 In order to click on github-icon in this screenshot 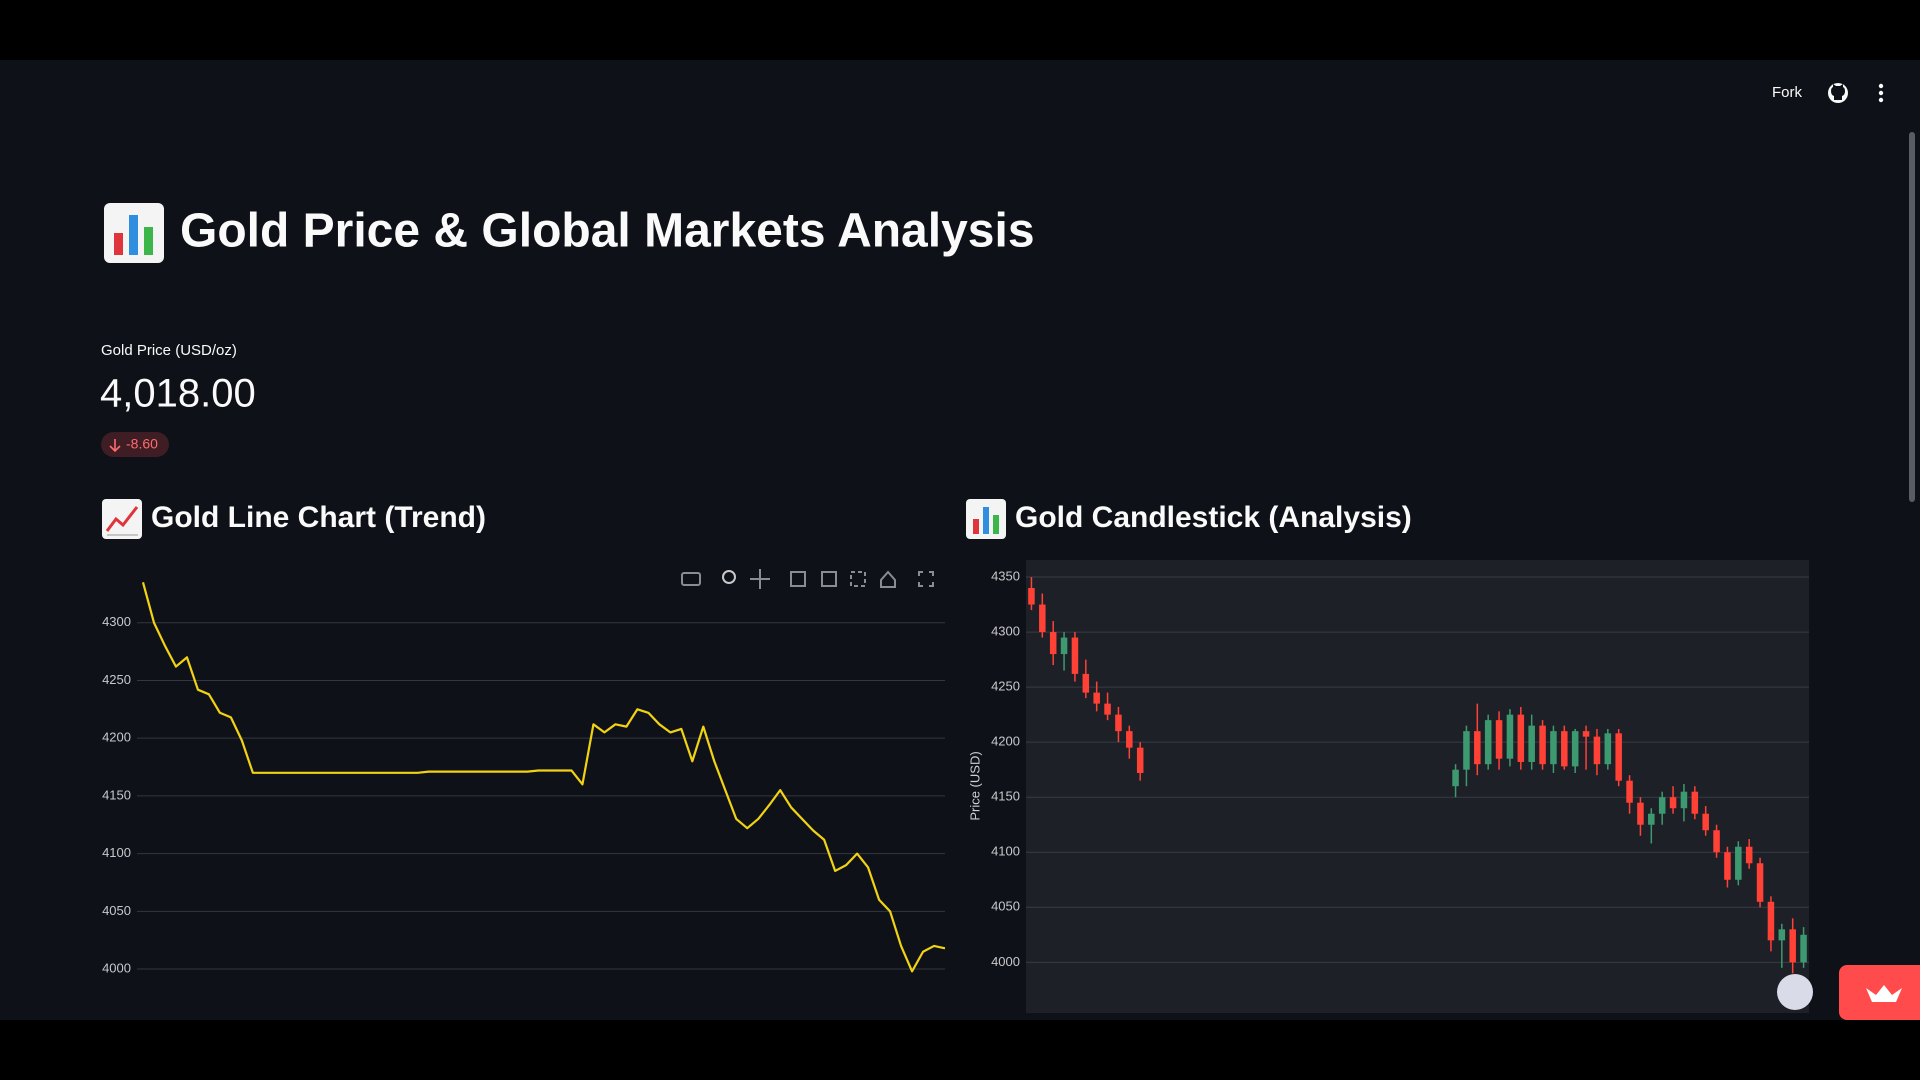, I will do `click(1838, 93)`.